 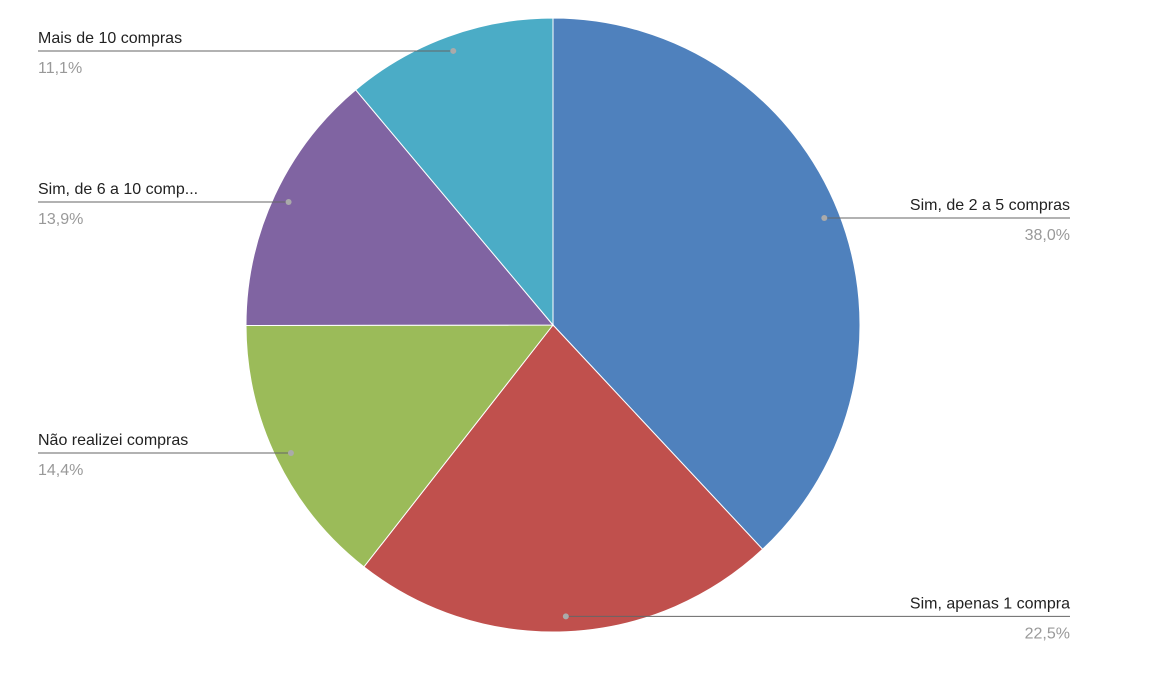 What do you see at coordinates (113, 440) in the screenshot?
I see `slice-label: Não realizei compras` at bounding box center [113, 440].